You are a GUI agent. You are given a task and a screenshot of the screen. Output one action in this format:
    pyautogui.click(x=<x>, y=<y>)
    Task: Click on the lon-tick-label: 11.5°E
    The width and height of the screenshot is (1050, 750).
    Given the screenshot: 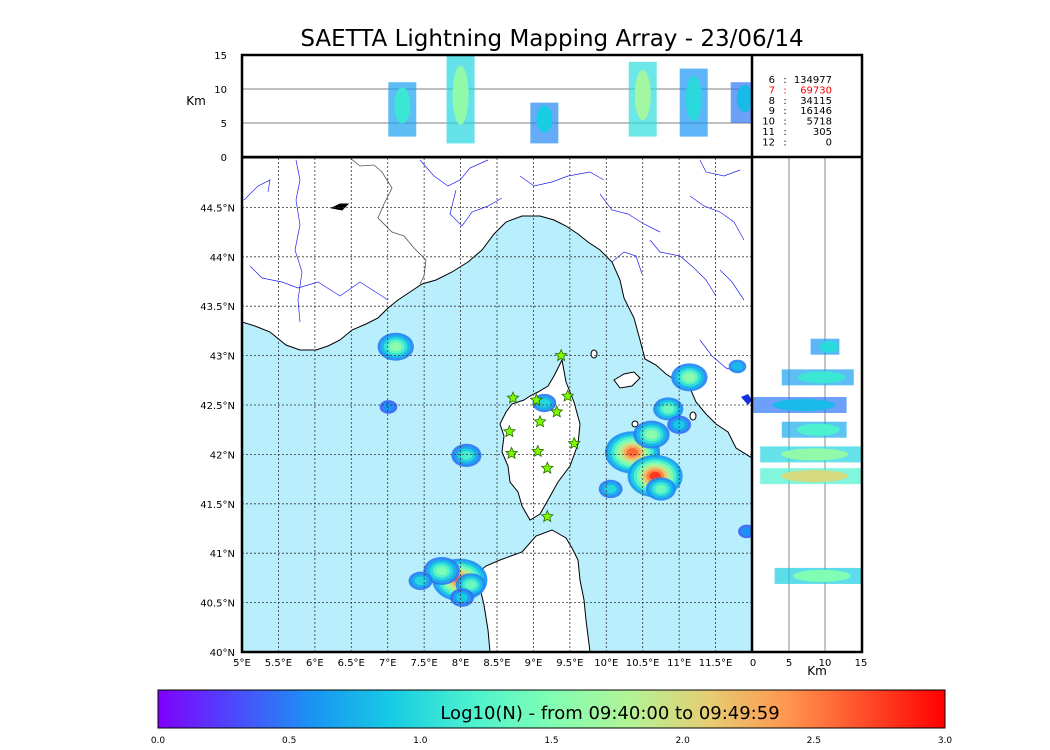 What is the action you would take?
    pyautogui.click(x=716, y=663)
    